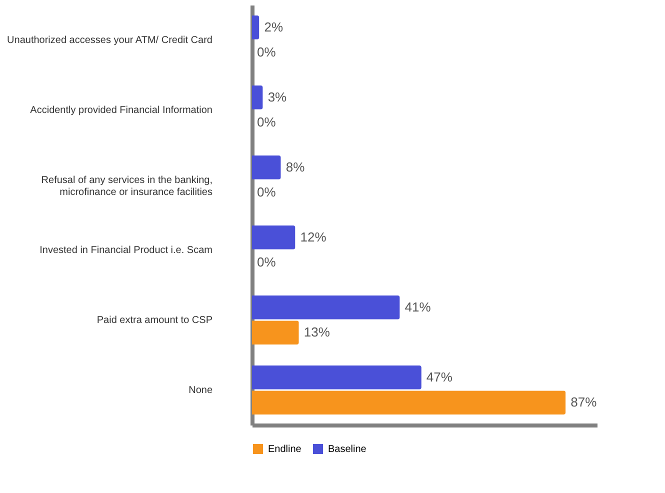 The height and width of the screenshot is (493, 665). What do you see at coordinates (285, 449) in the screenshot?
I see `legend-label: Endline` at bounding box center [285, 449].